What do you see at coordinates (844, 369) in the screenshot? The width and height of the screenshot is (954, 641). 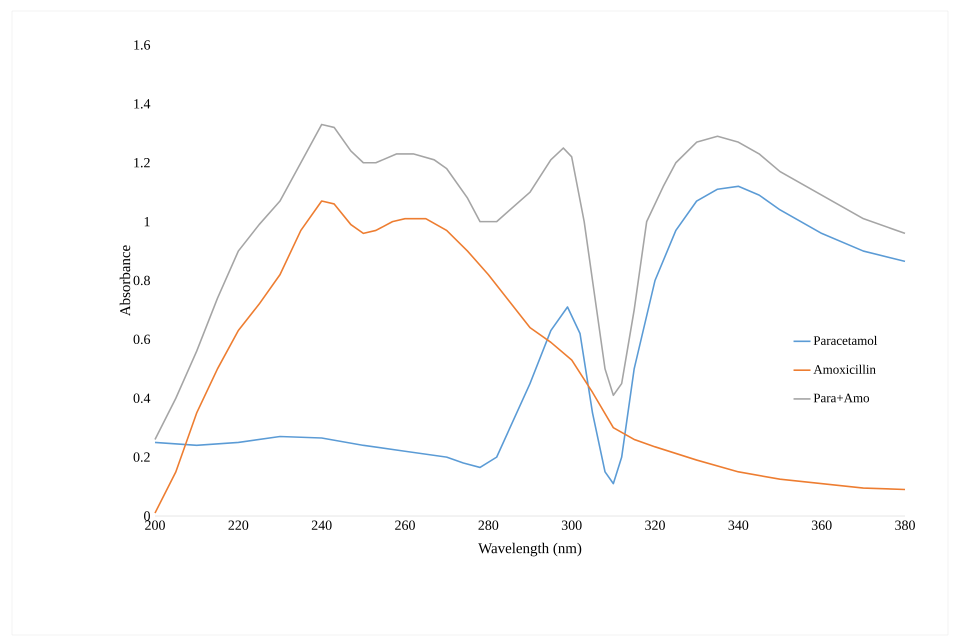 I see `legend-label: Amoxicillin` at bounding box center [844, 369].